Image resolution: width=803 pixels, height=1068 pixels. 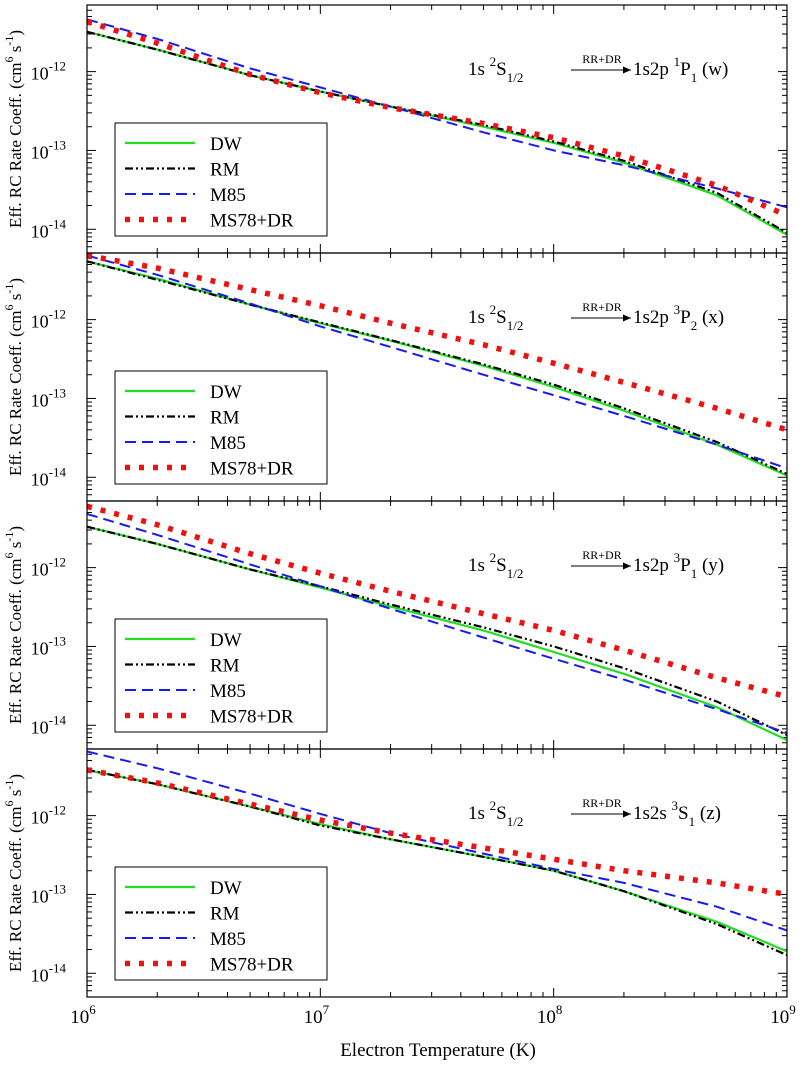 What do you see at coordinates (550, 1015) in the screenshot?
I see `x-tick-label: 10⁸` at bounding box center [550, 1015].